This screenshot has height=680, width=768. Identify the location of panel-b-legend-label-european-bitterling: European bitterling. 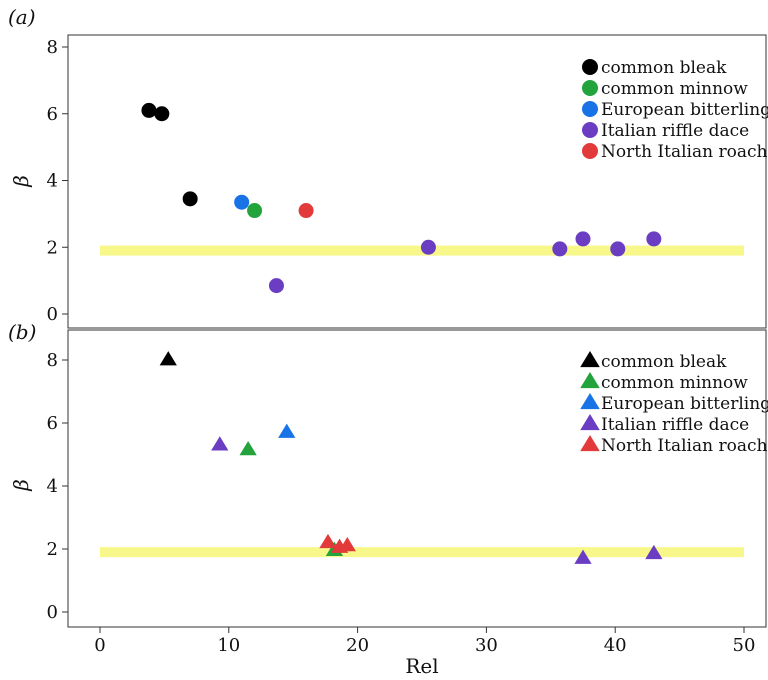
(684, 404).